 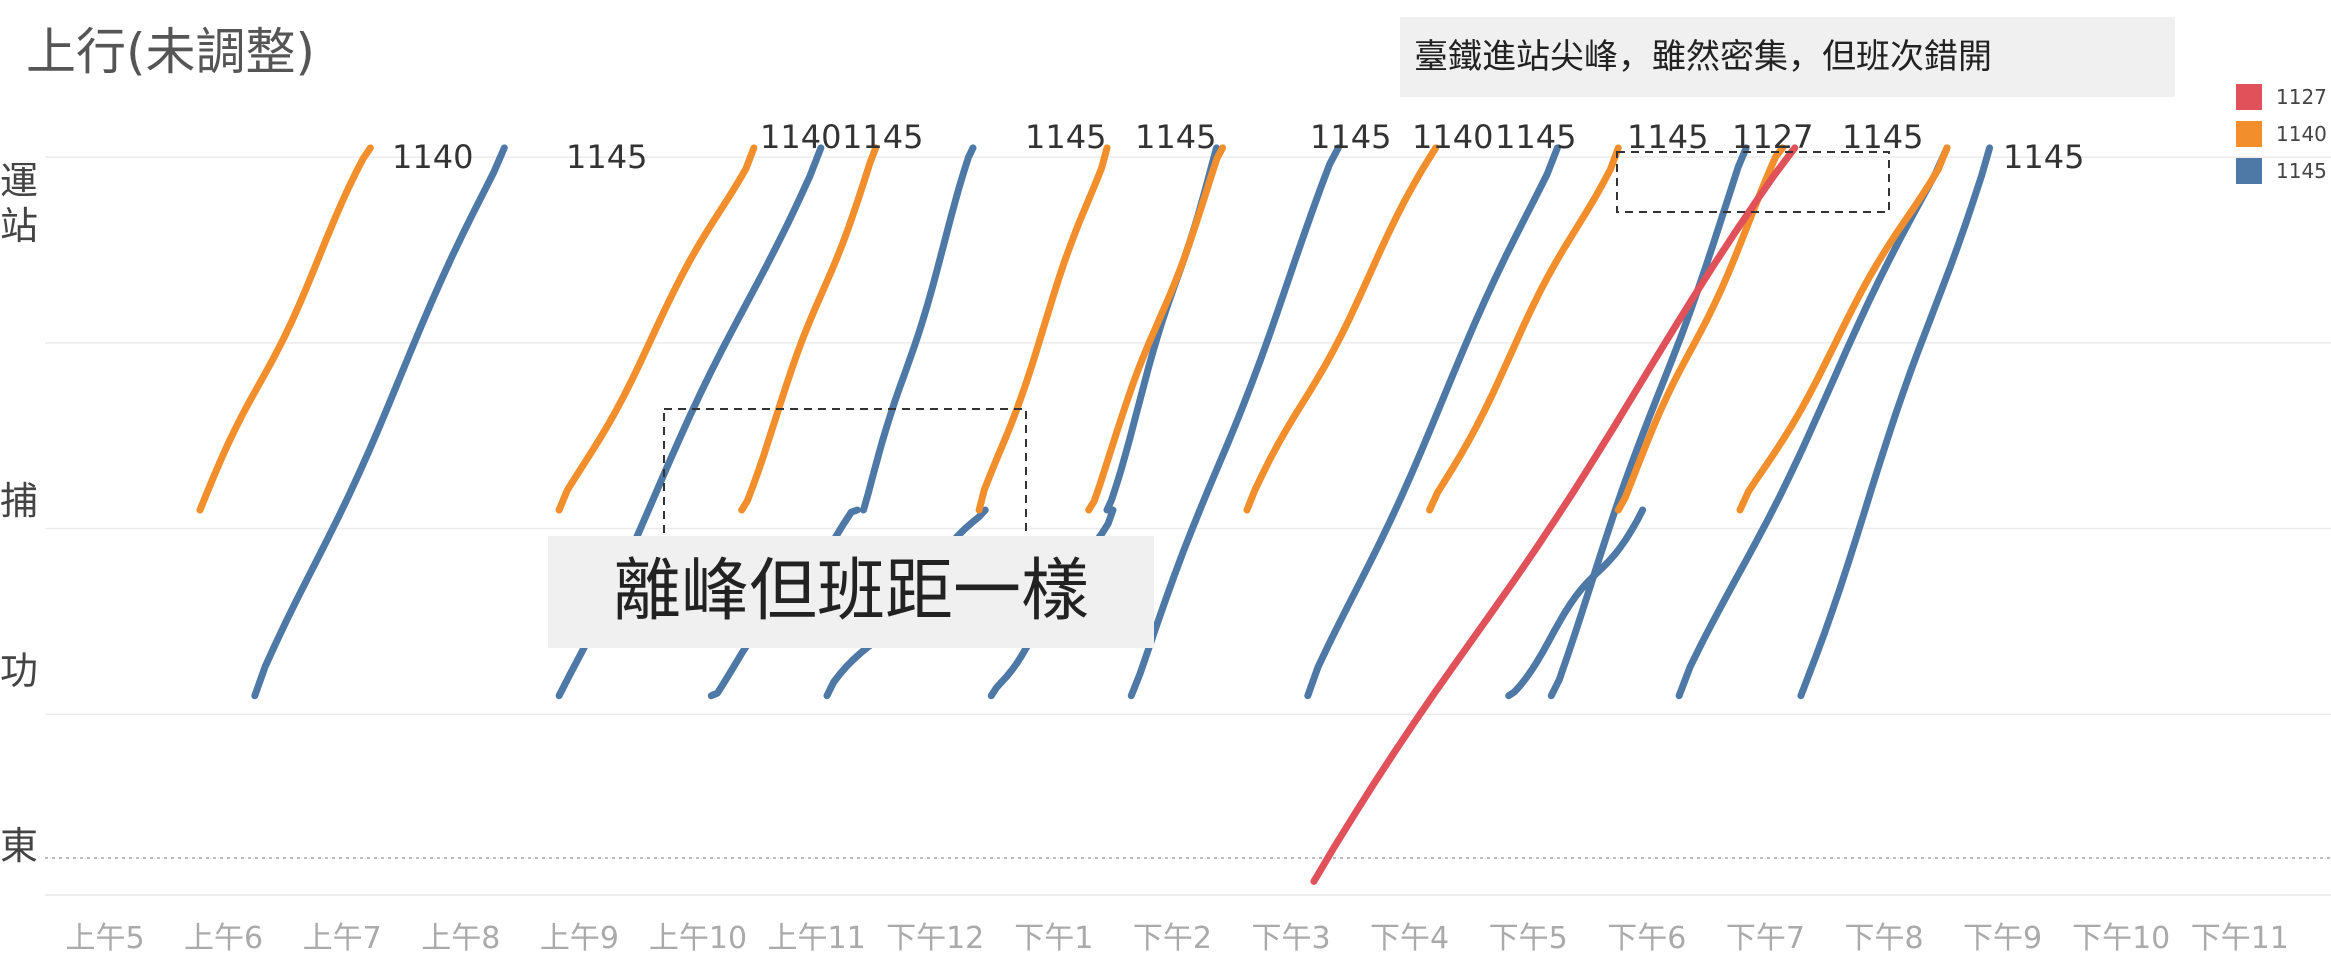 I want to click on x-tick-label: 上午11, so click(x=817, y=938).